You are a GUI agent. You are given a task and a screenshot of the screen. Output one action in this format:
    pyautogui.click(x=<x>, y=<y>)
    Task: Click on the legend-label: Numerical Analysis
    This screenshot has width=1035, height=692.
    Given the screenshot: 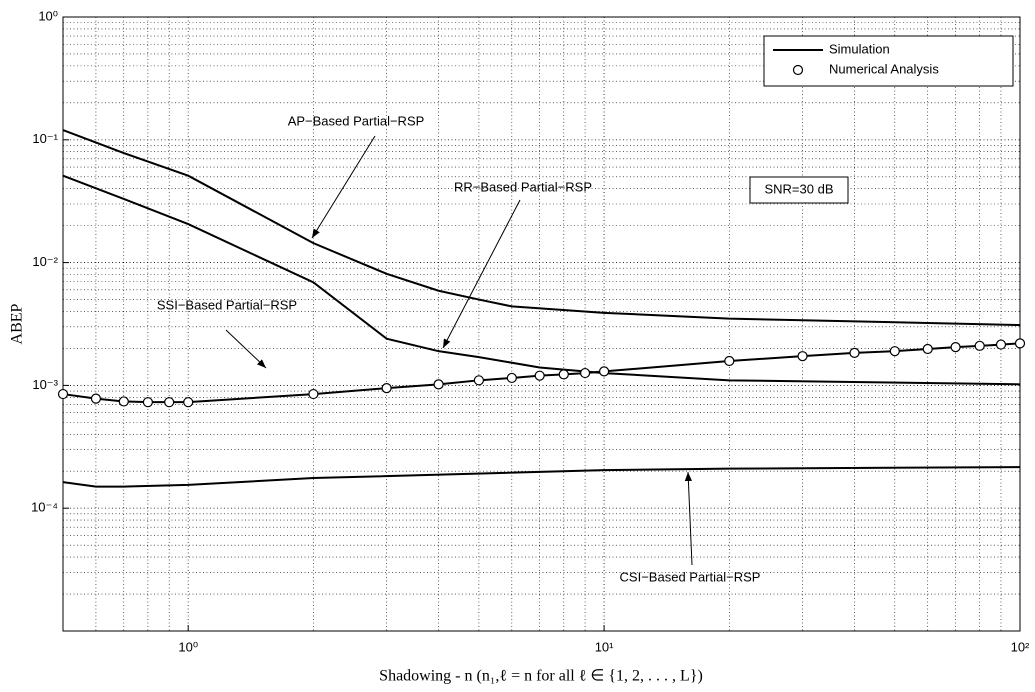 What is the action you would take?
    pyautogui.click(x=884, y=68)
    